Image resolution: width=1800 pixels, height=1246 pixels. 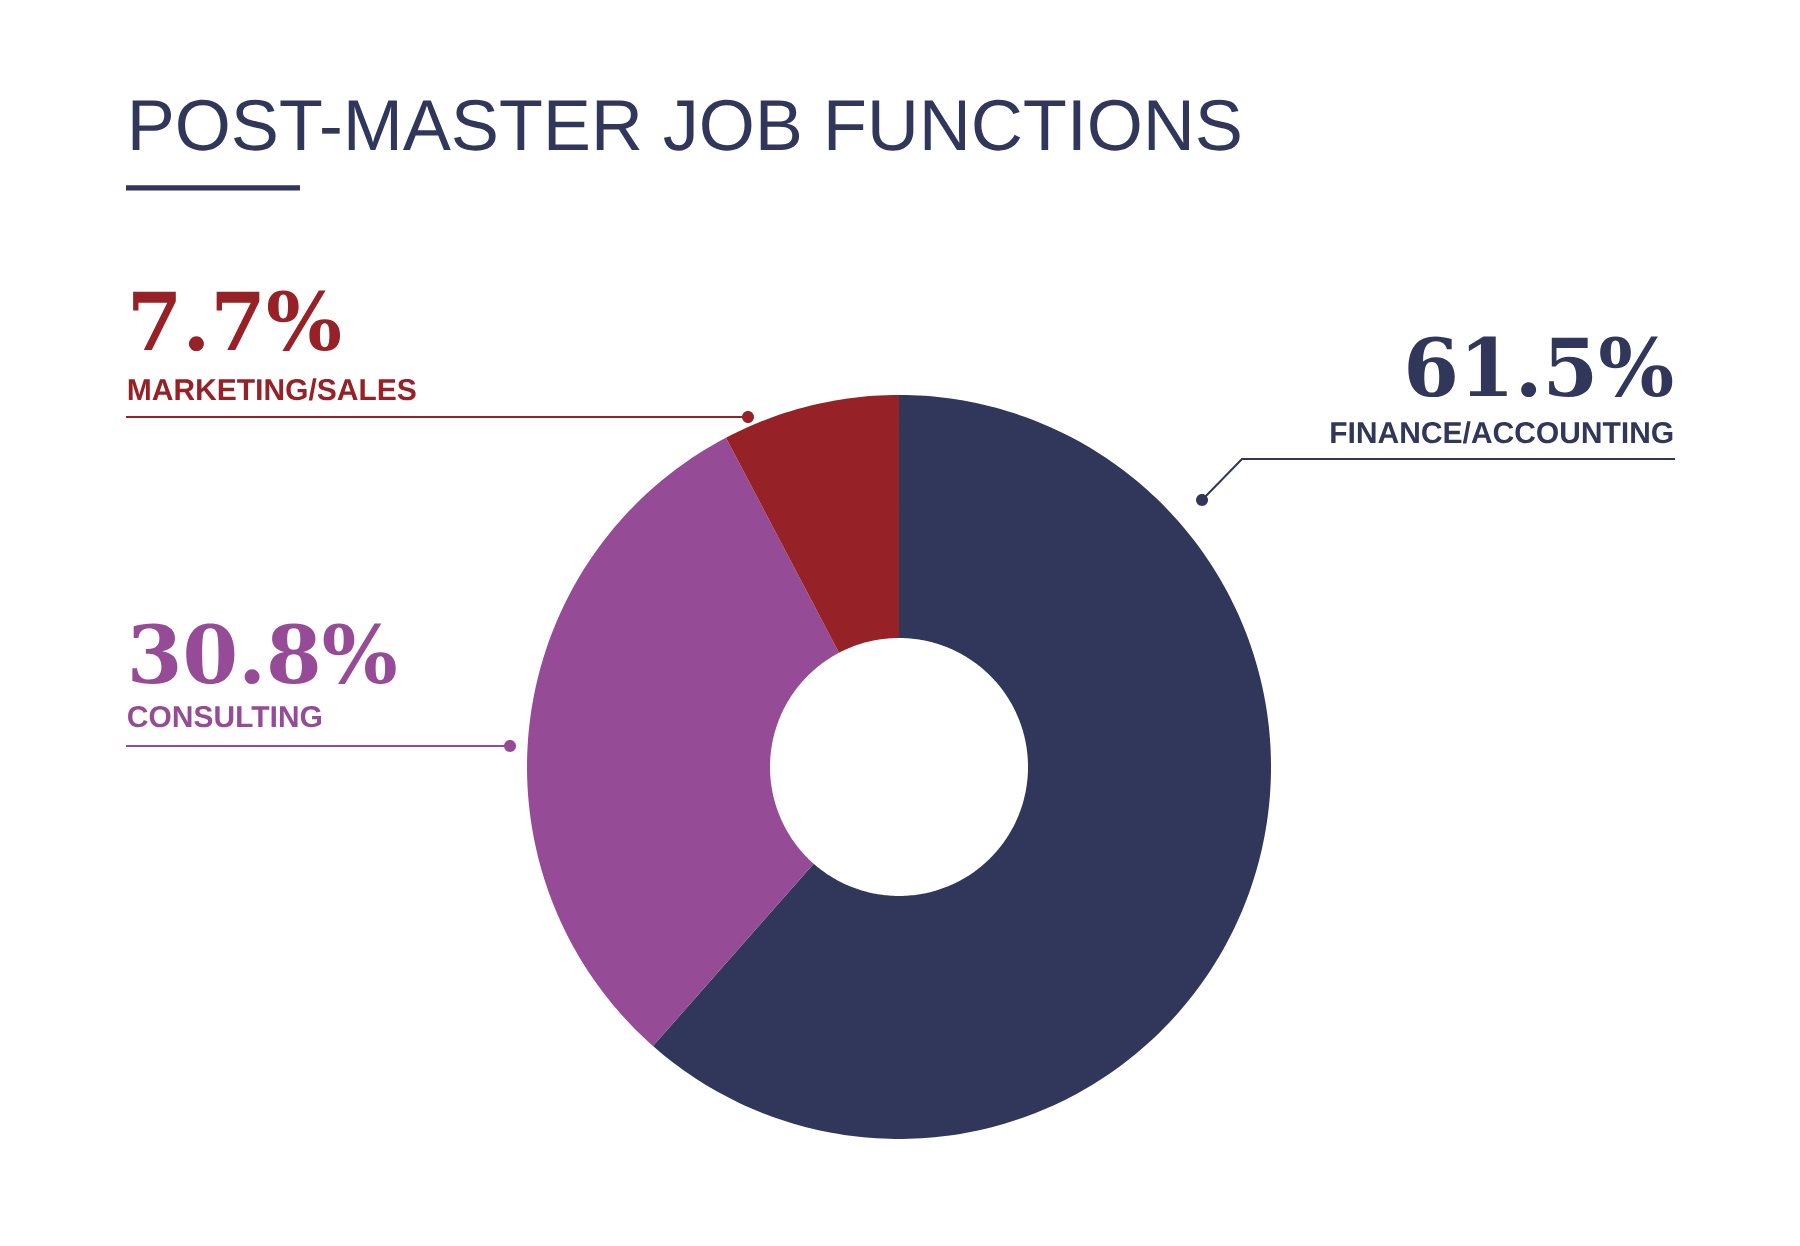 What do you see at coordinates (272, 389) in the screenshot?
I see `slice-label: MARKETING/SALES` at bounding box center [272, 389].